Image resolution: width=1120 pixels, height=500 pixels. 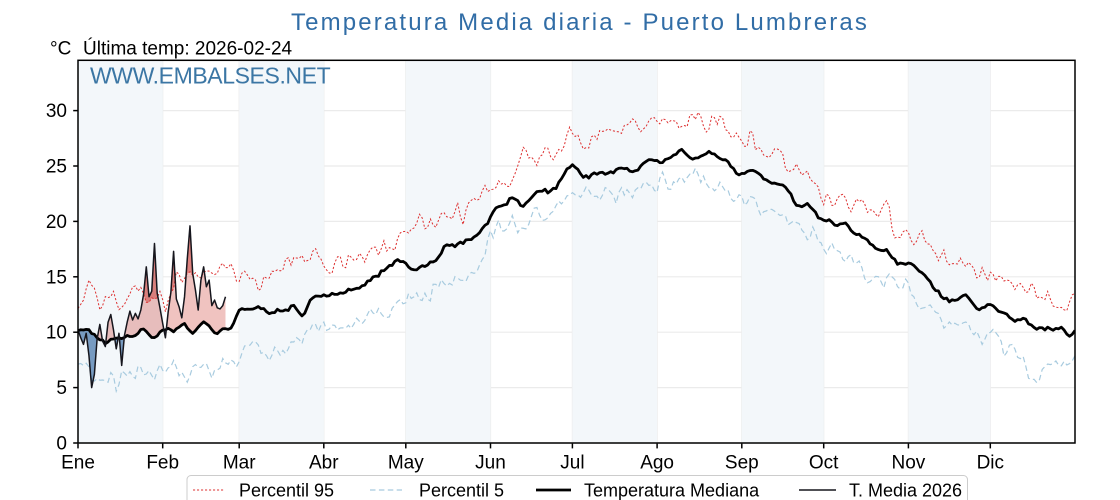 I want to click on svg-text: Última temp: 2026-02-24, so click(x=188, y=49).